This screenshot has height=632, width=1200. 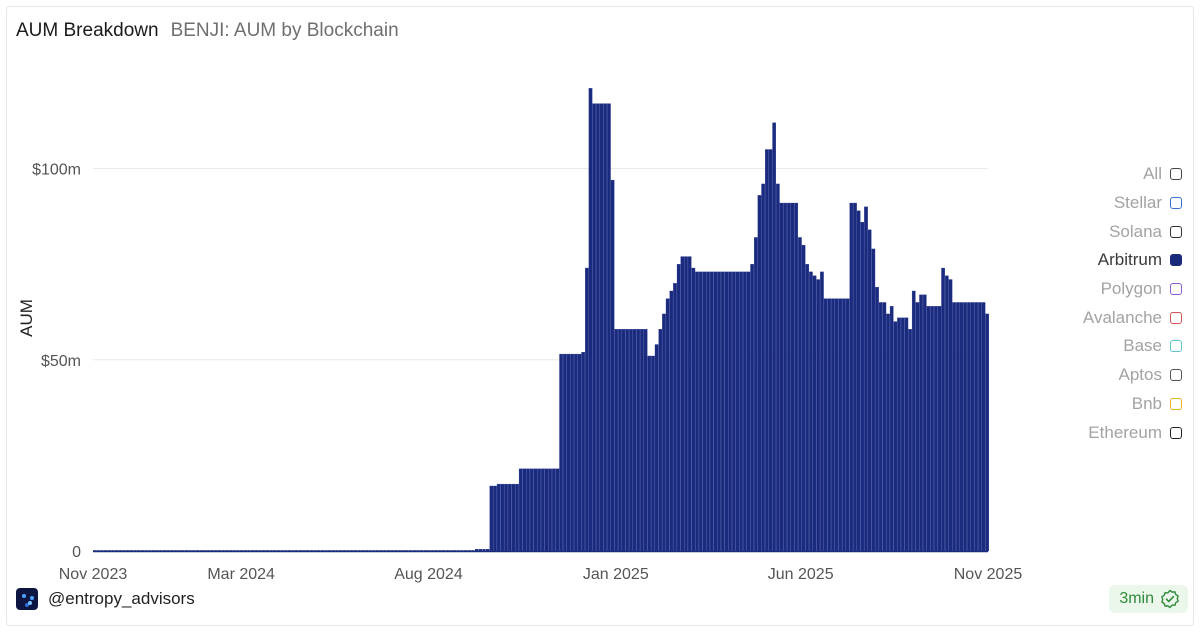 I want to click on y-tick-label: $50m, so click(x=61, y=361).